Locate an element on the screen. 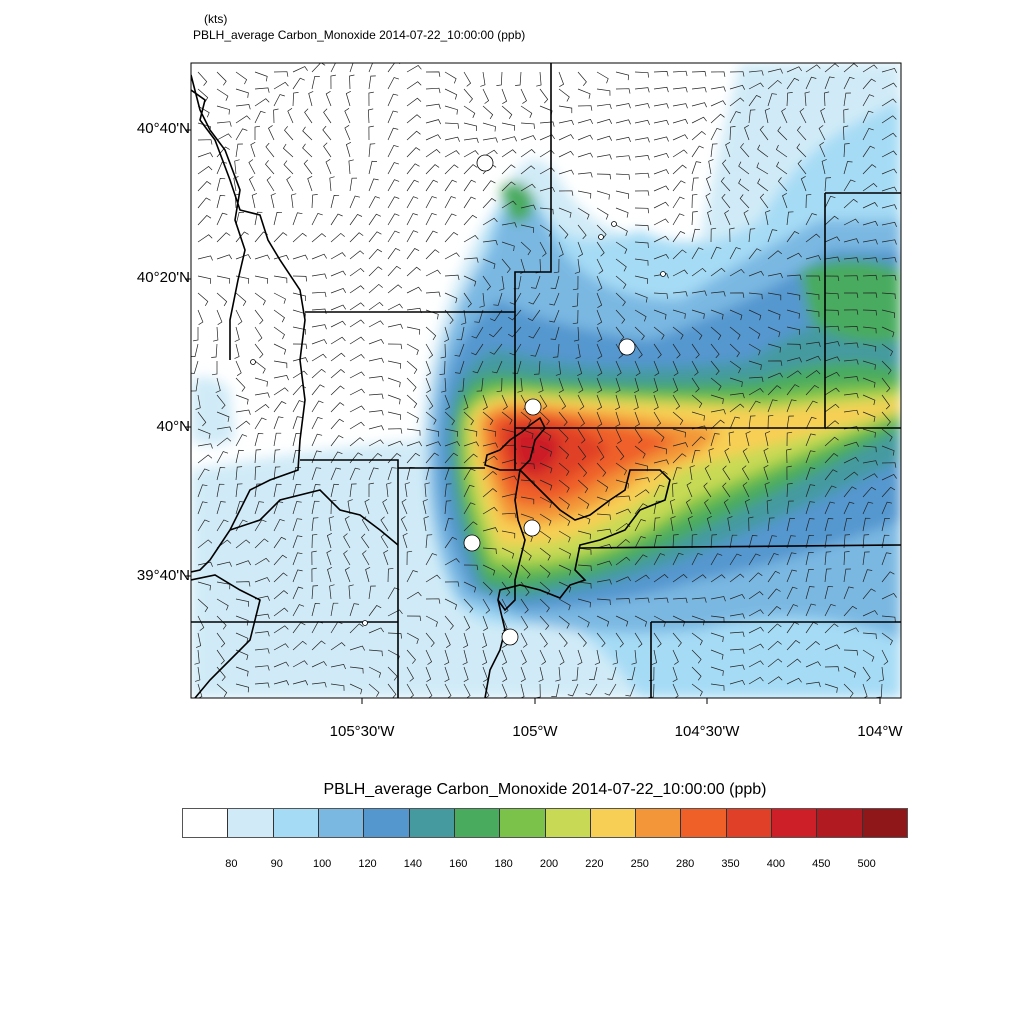 Image resolution: width=1024 pixels, height=1024 pixels. lat-tick-label: 40°20'N is located at coordinates (163, 277).